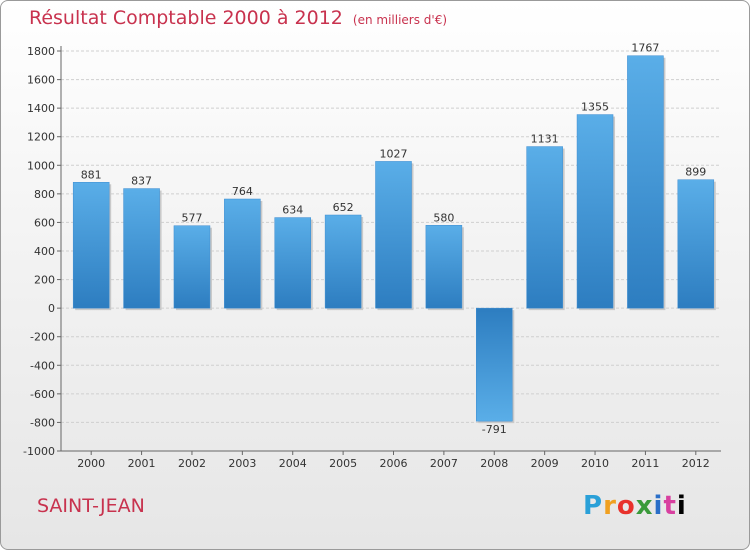  I want to click on x-tick-label: 2003, so click(242, 463).